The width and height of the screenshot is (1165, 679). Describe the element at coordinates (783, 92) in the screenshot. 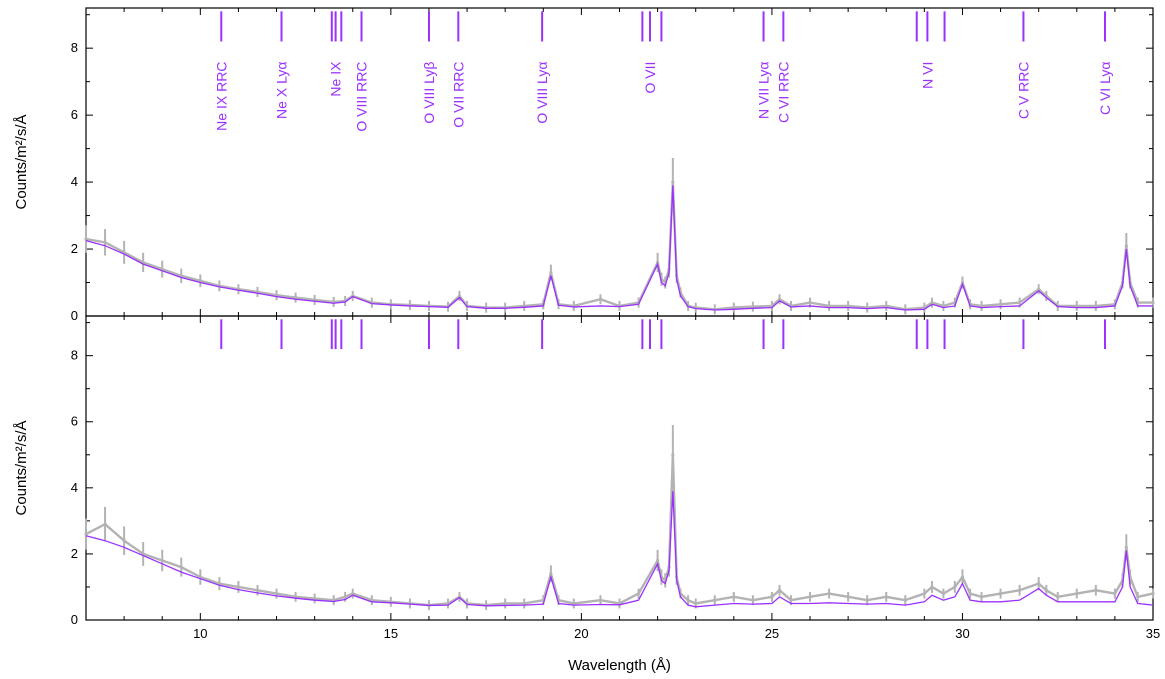

I see `line-id-label: C VI RRC` at that location.